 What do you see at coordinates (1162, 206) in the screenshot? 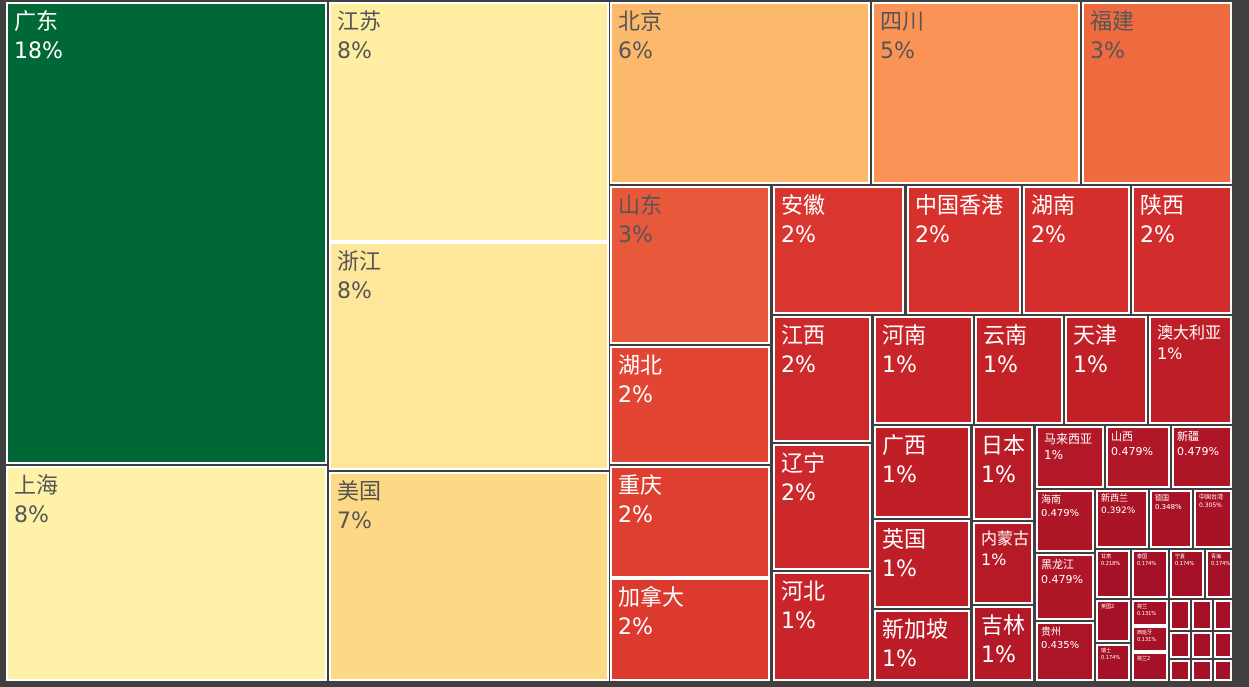
I see `cell-name: 陕西` at bounding box center [1162, 206].